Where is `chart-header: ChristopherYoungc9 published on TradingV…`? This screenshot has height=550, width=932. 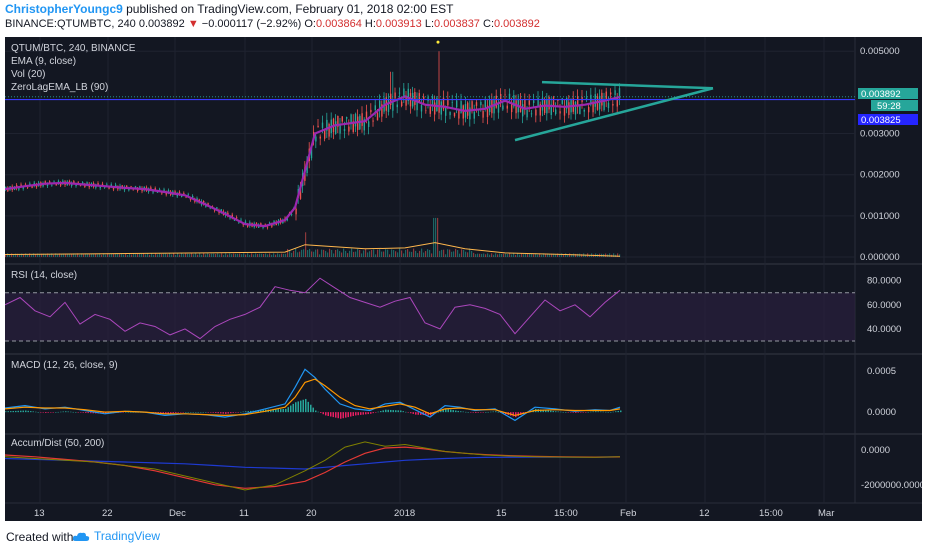
chart-header: ChristopherYoungc9 published on TradingV… is located at coordinates (466, 17).